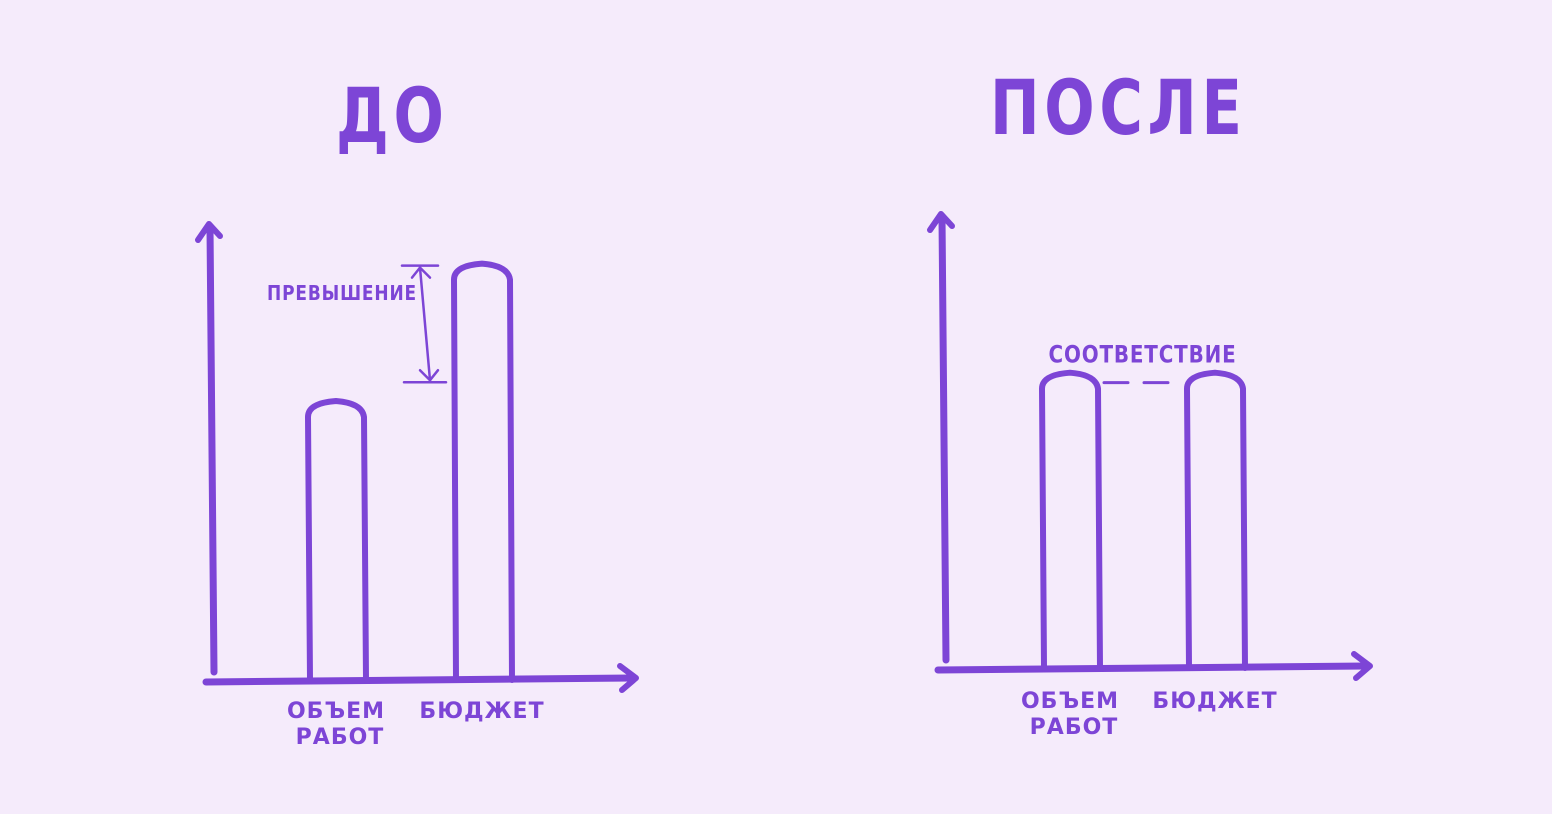 This screenshot has width=1552, height=814. What do you see at coordinates (1118, 107) in the screenshot?
I see `chart-title-after: ПОСЛЕ` at bounding box center [1118, 107].